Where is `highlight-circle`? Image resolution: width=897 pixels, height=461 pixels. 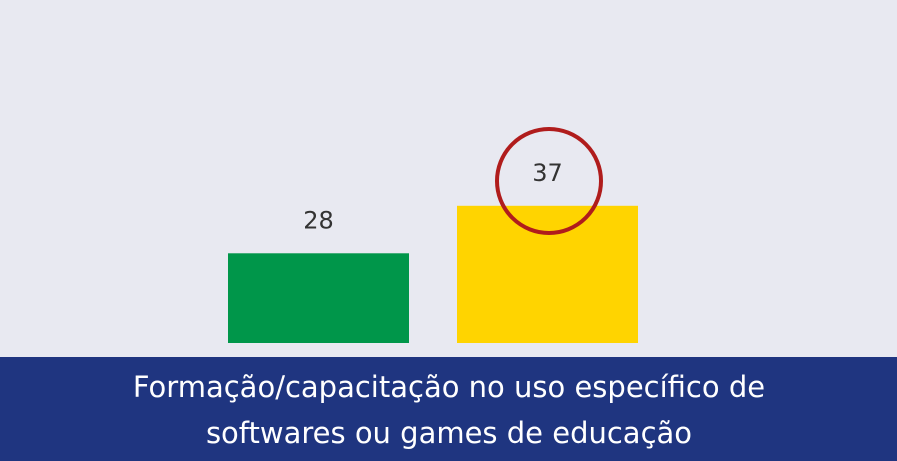 highlight-circle is located at coordinates (549, 181).